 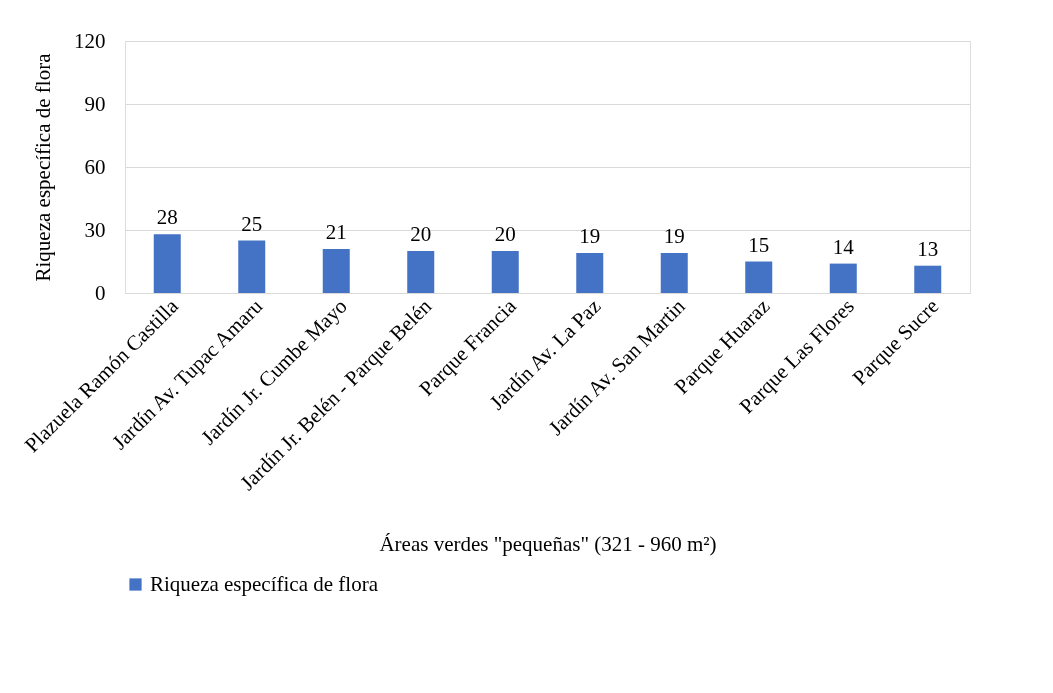 What do you see at coordinates (252, 223) in the screenshot?
I see `data-label: 25` at bounding box center [252, 223].